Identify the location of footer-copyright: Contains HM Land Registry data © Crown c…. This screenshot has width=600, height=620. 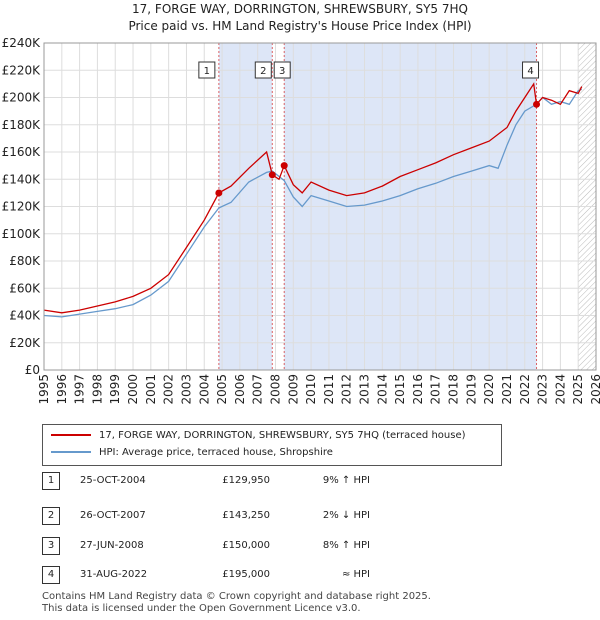
(236, 596).